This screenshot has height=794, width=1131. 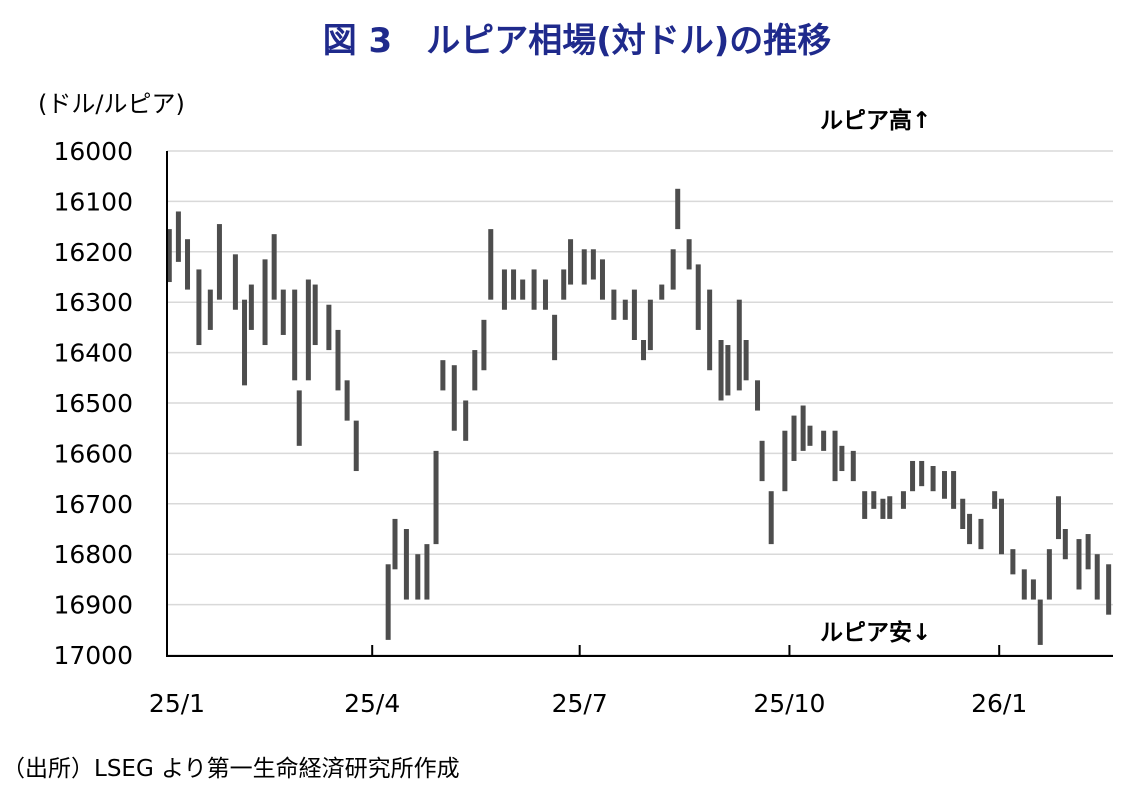 What do you see at coordinates (875, 120) in the screenshot?
I see `annotation-rupiah-strong: ルピア高↑` at bounding box center [875, 120].